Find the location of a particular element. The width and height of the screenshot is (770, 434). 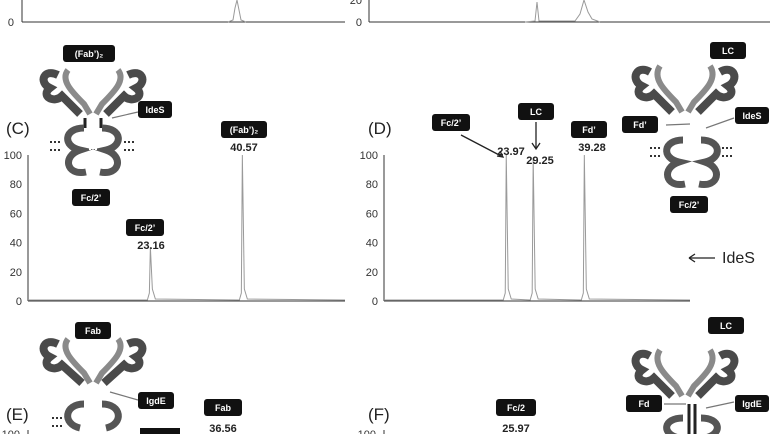

antibody-fab2-icon is located at coordinates (93, 122).